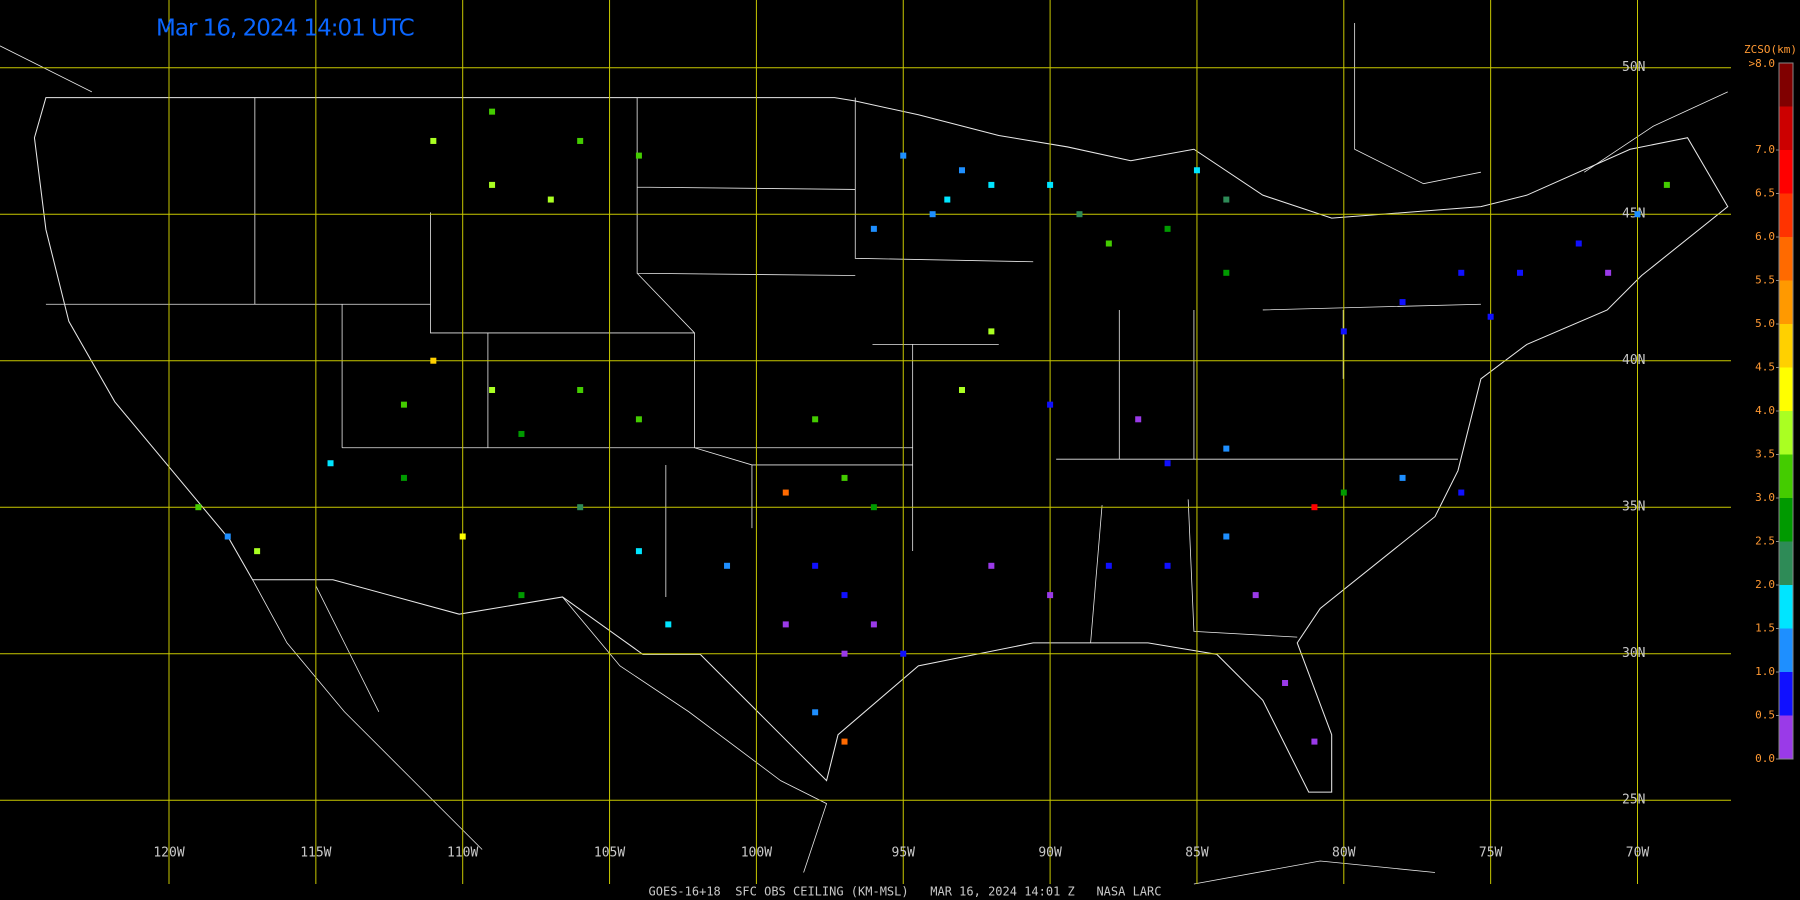 The image size is (1800, 900). What do you see at coordinates (1765, 280) in the screenshot?
I see `colorbar-label: 5.5` at bounding box center [1765, 280].